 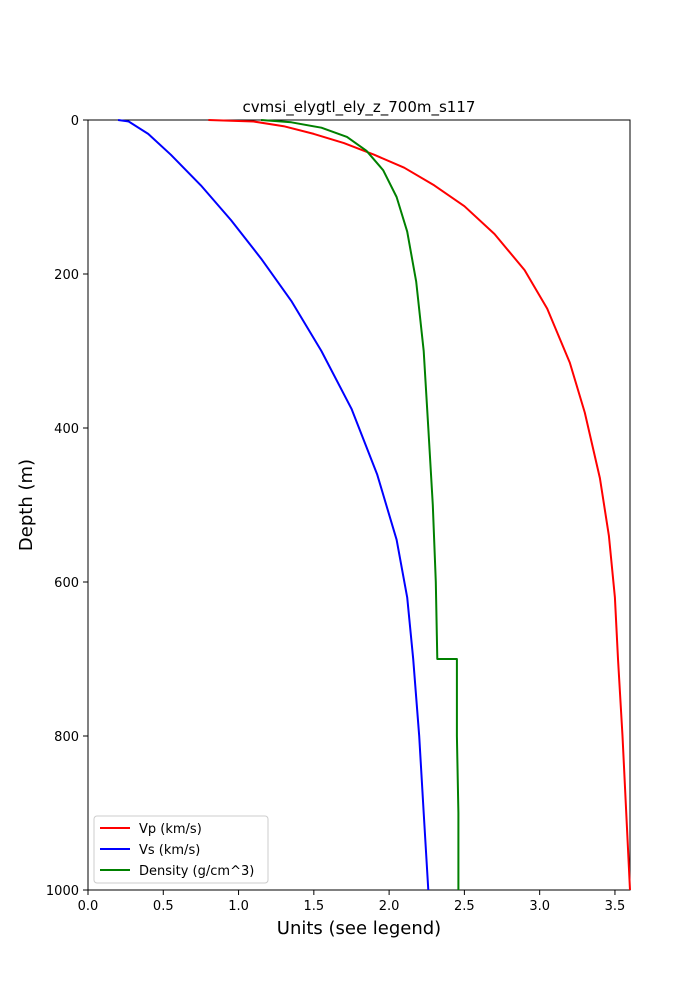 I want to click on y-tick-label: 0, so click(x=75, y=121).